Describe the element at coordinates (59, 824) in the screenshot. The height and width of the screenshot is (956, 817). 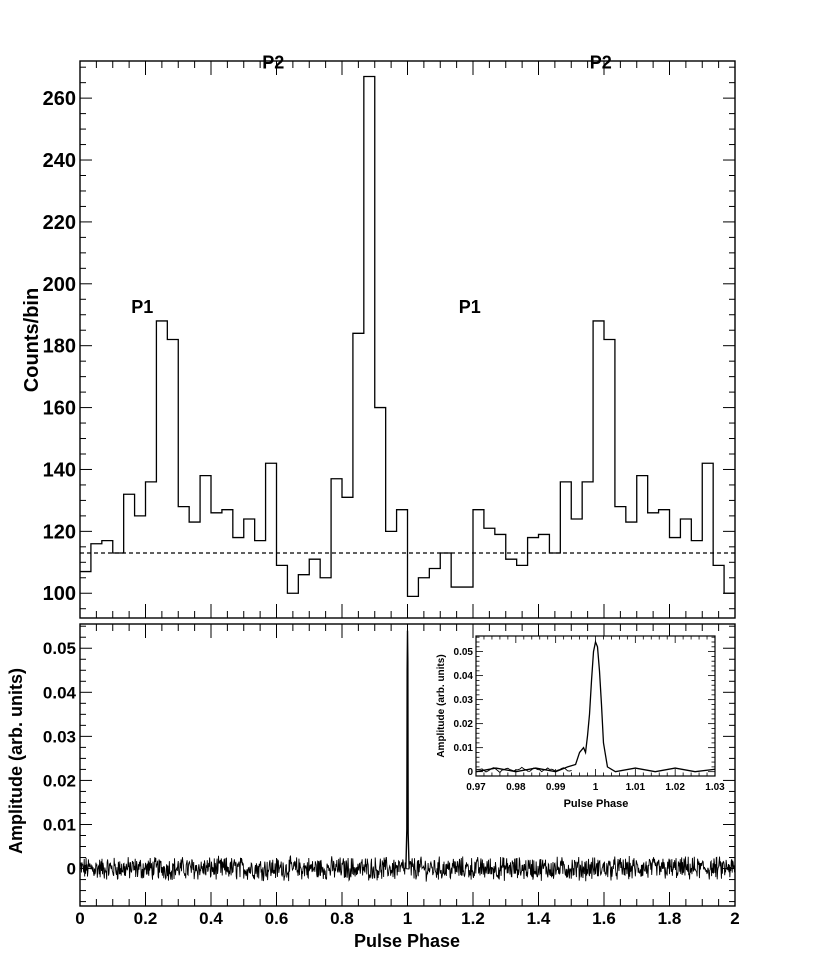
I see `bottom-y-tick-label: 0.01` at that location.